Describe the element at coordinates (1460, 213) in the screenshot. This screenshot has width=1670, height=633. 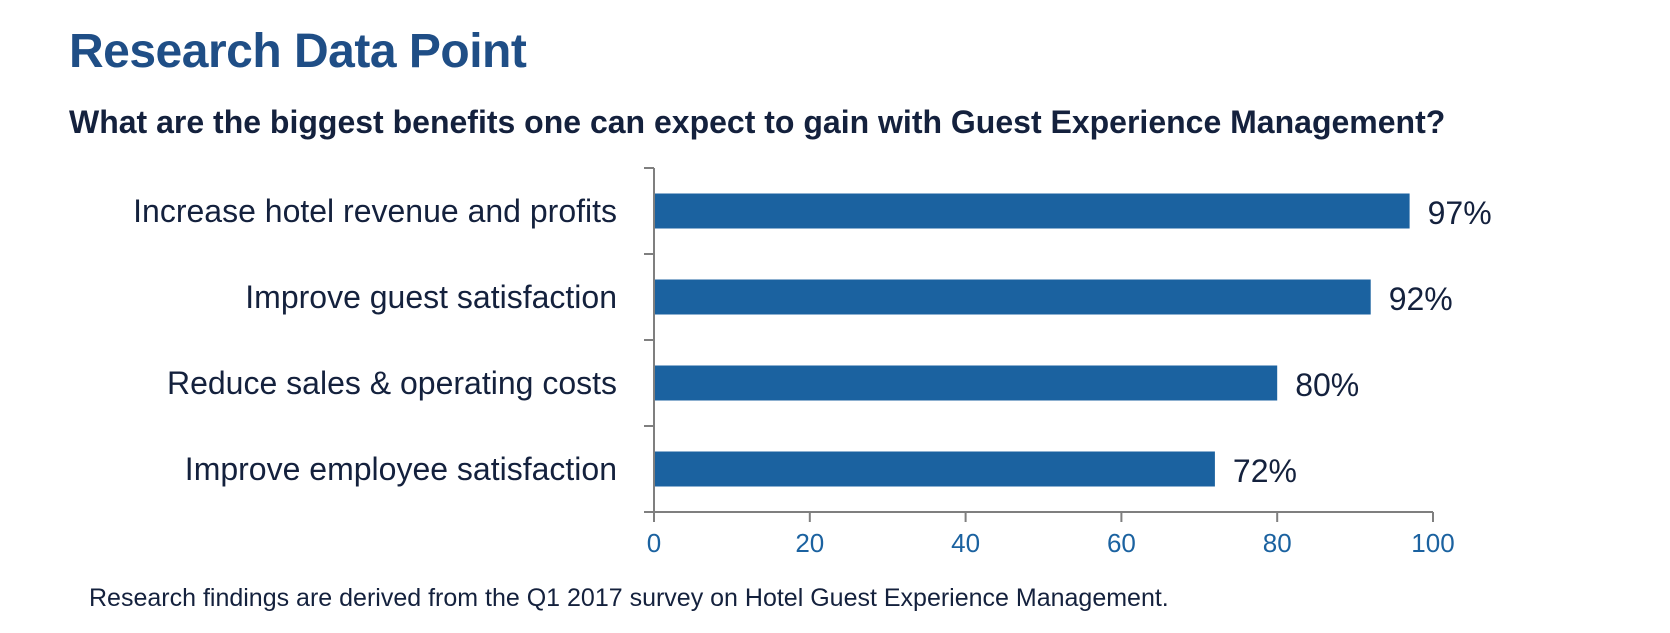
I see `data-label: 97%` at that location.